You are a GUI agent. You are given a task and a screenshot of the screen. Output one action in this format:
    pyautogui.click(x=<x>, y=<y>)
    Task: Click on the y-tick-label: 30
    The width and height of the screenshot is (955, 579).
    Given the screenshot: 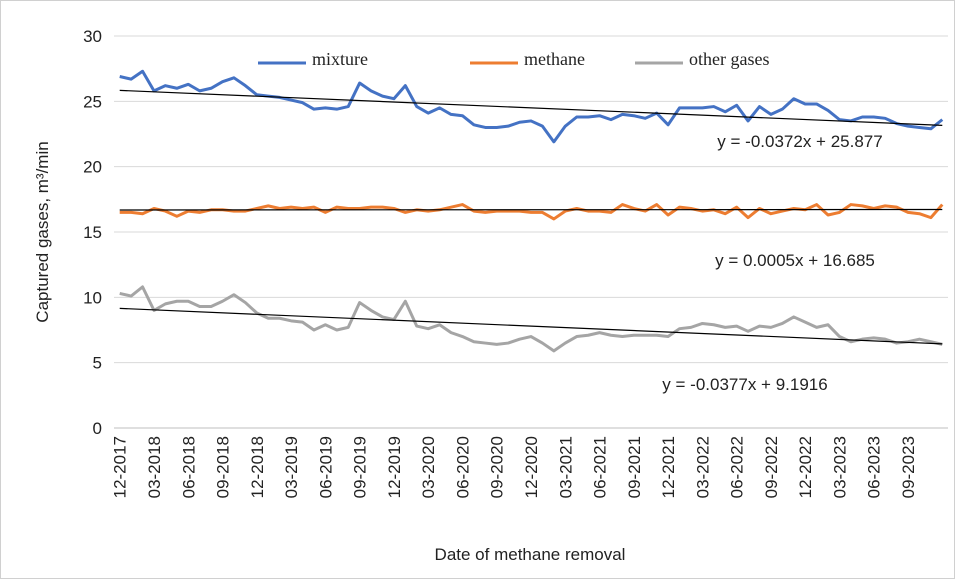 What is the action you would take?
    pyautogui.click(x=92, y=36)
    